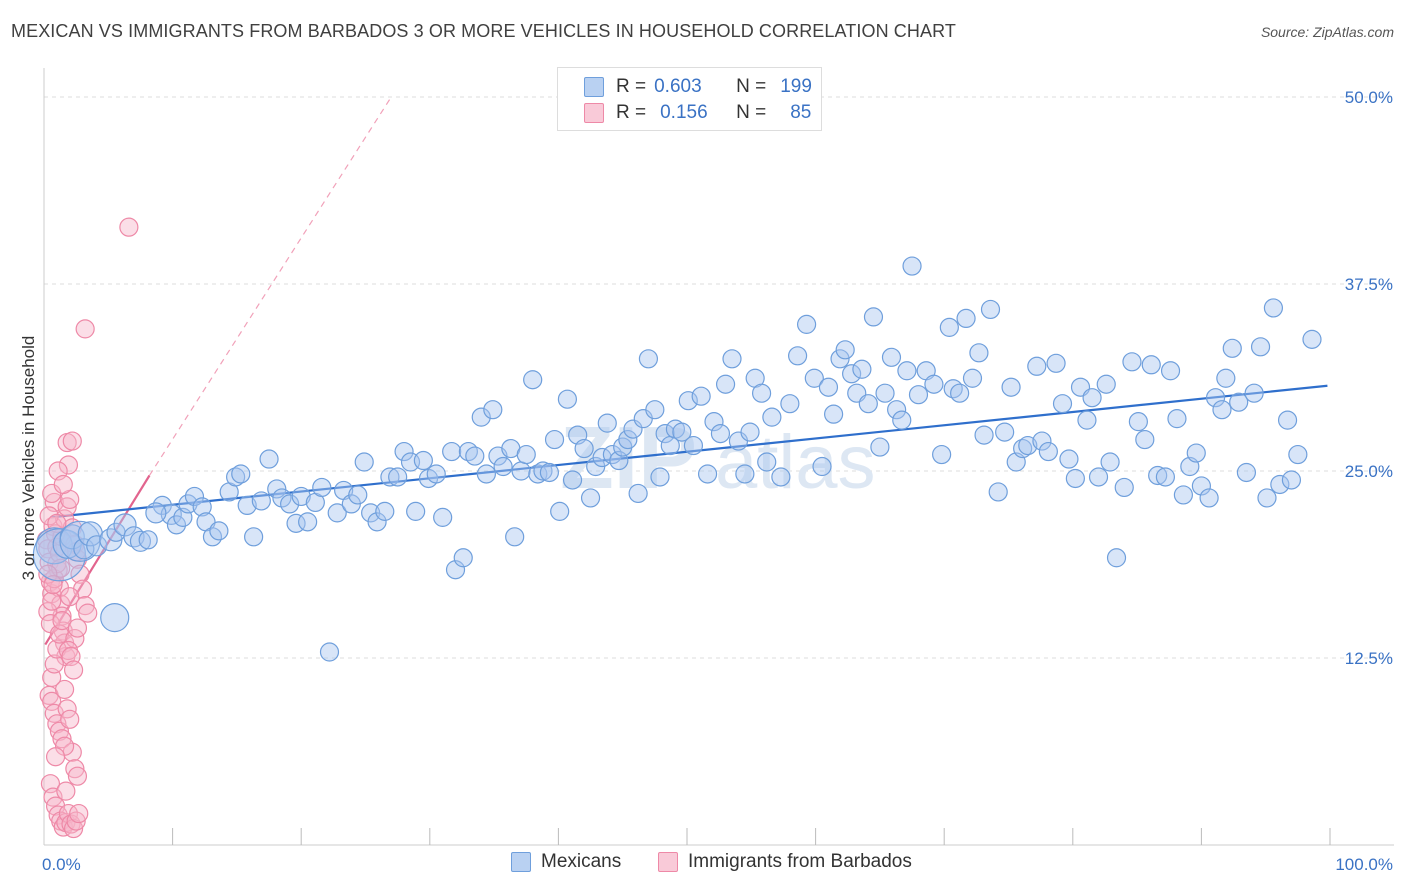  I want to click on legend-item-mexicans: Mexicans, so click(566, 862).